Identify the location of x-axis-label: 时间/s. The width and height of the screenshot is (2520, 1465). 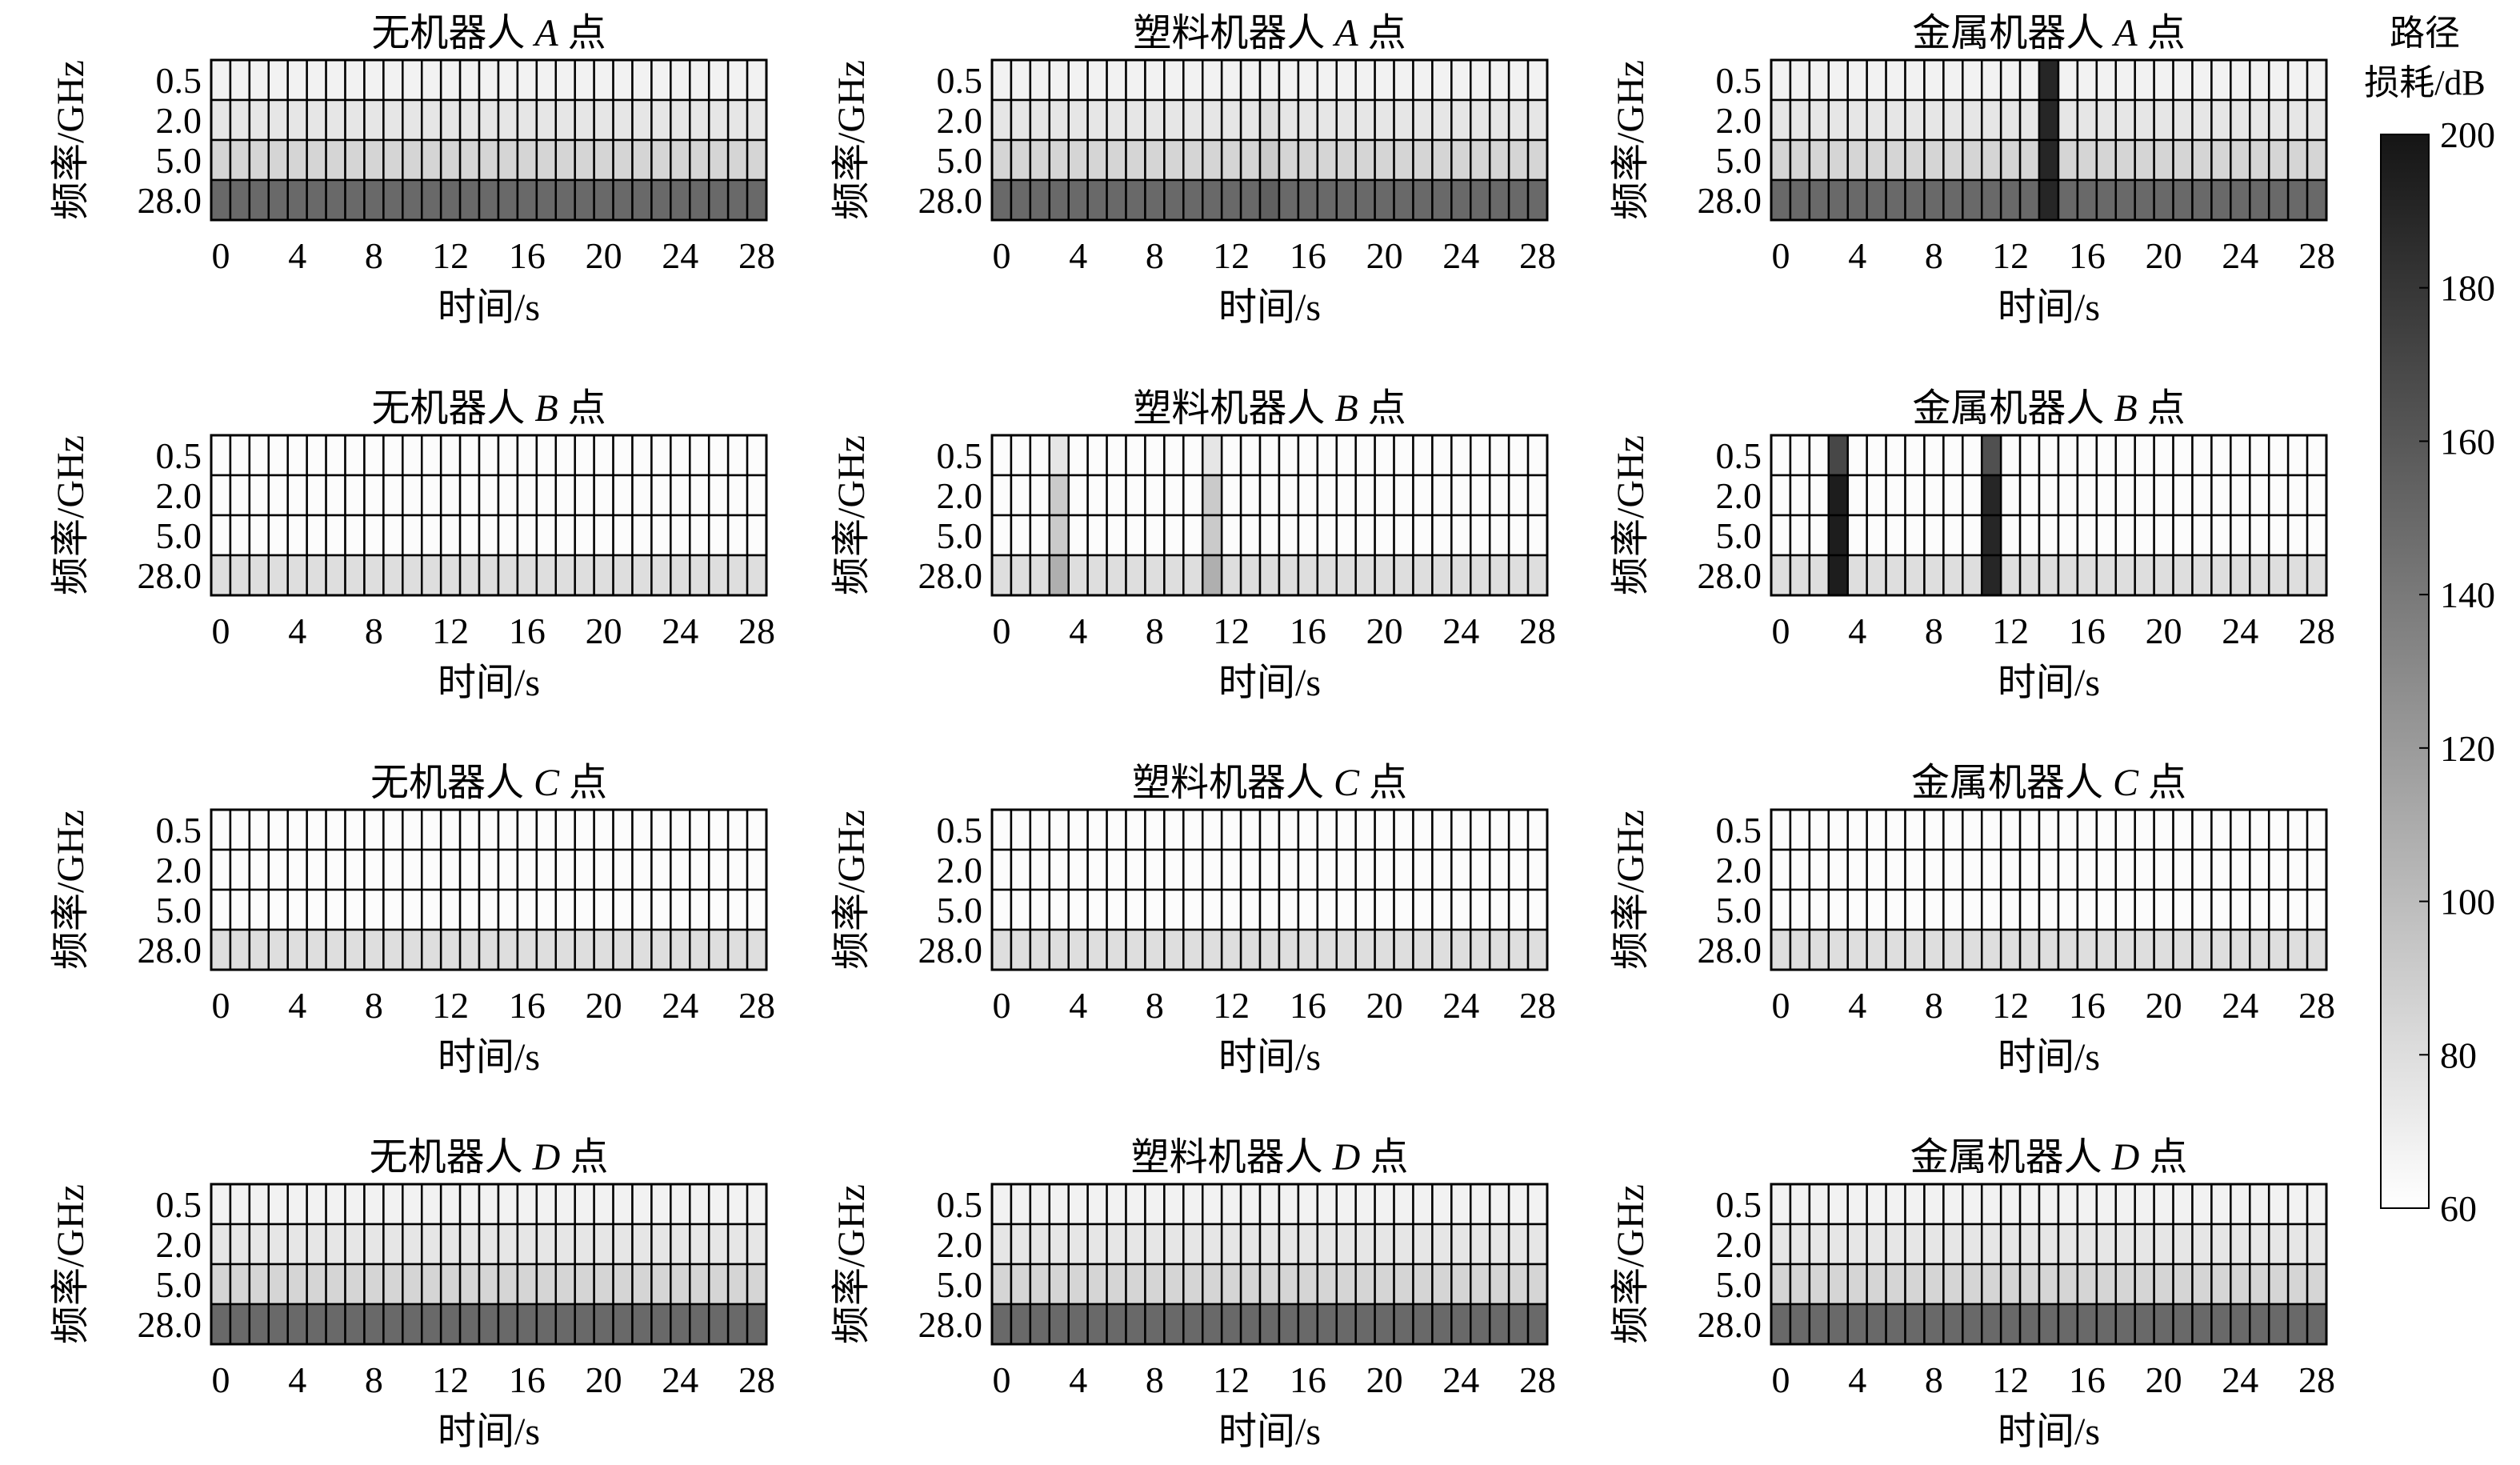
(2049, 1057).